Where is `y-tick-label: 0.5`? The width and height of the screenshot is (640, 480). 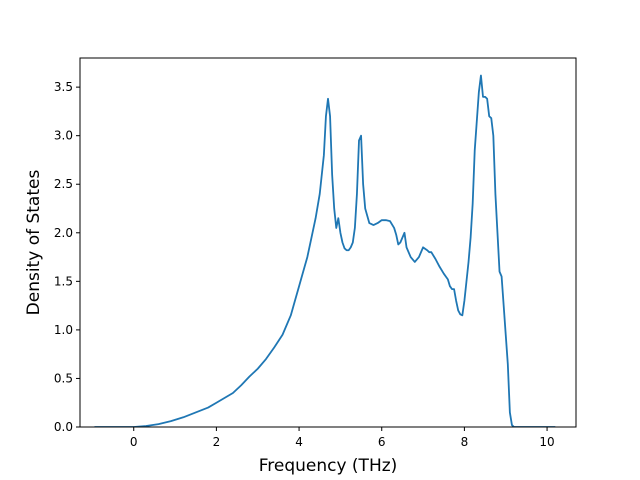 y-tick-label: 0.5 is located at coordinates (63, 378).